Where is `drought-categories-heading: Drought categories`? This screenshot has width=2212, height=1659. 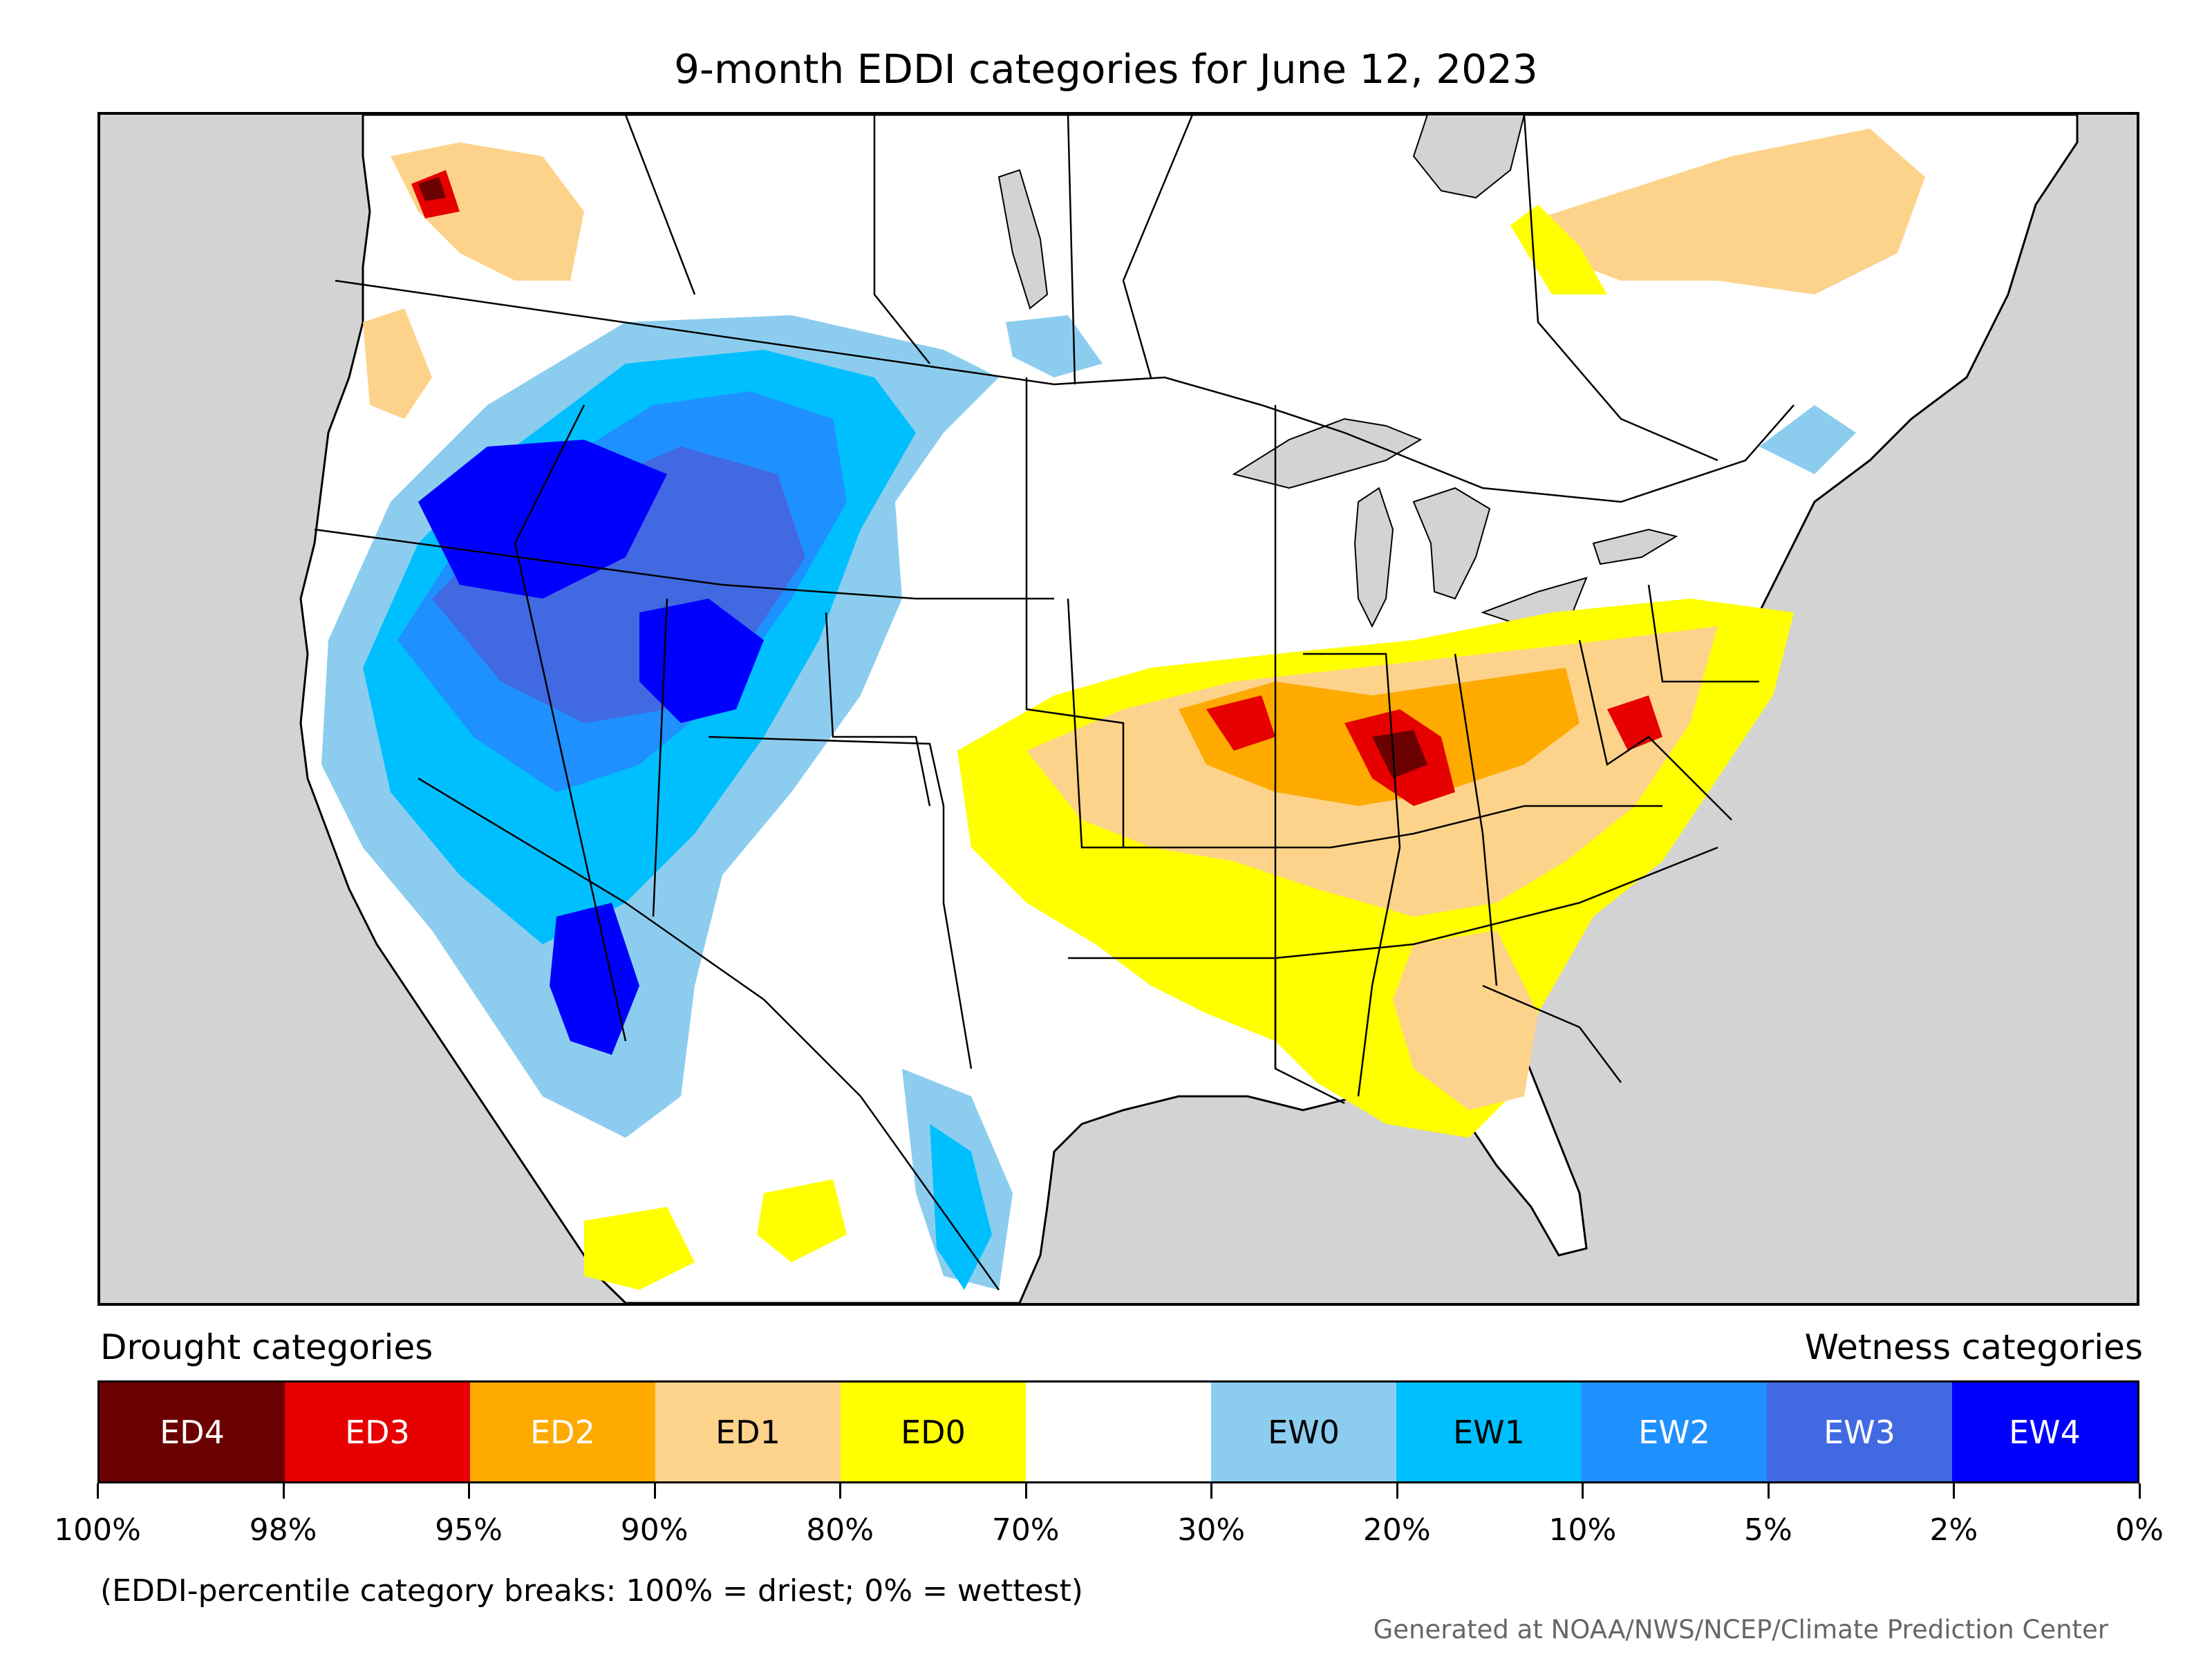
drought-categories-heading: Drought categories is located at coordinates (266, 1347).